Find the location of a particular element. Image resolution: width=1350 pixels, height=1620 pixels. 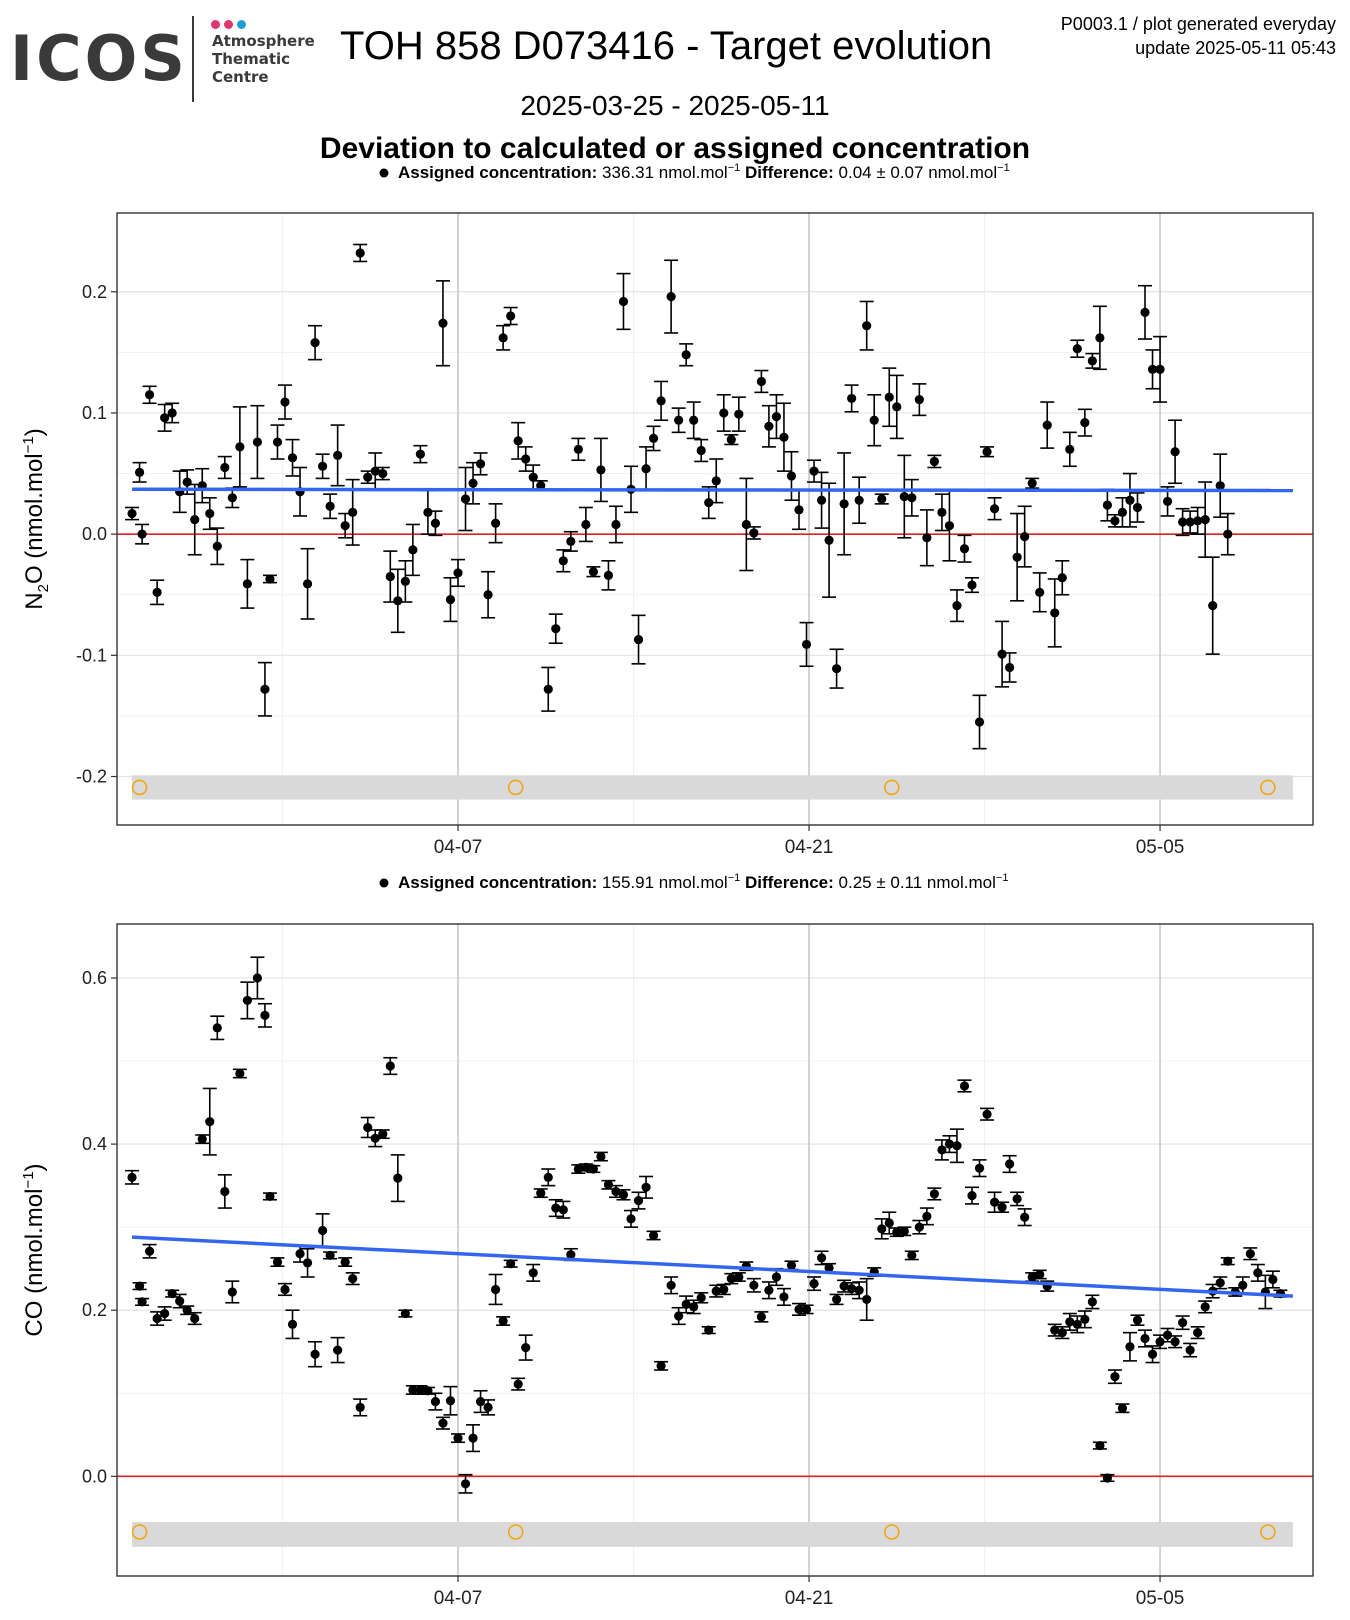

date-range: 2025-03-25 - 2025-05-11 is located at coordinates (675, 105).